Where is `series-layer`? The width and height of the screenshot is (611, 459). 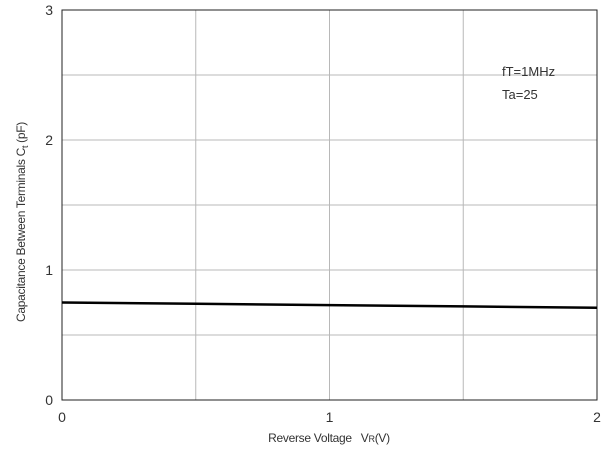 series-layer is located at coordinates (329, 305).